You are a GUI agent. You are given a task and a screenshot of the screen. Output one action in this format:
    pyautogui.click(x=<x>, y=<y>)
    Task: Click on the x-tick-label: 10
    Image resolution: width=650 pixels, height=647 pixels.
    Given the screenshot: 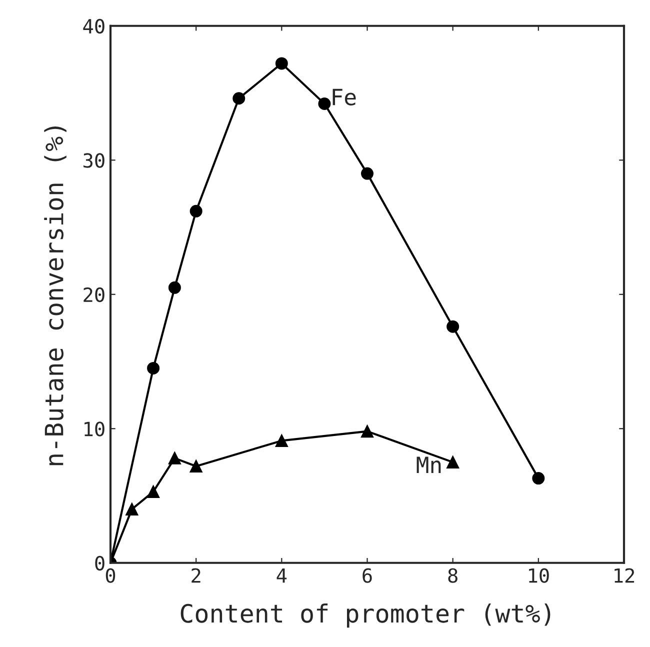 What is the action you would take?
    pyautogui.click(x=539, y=575)
    